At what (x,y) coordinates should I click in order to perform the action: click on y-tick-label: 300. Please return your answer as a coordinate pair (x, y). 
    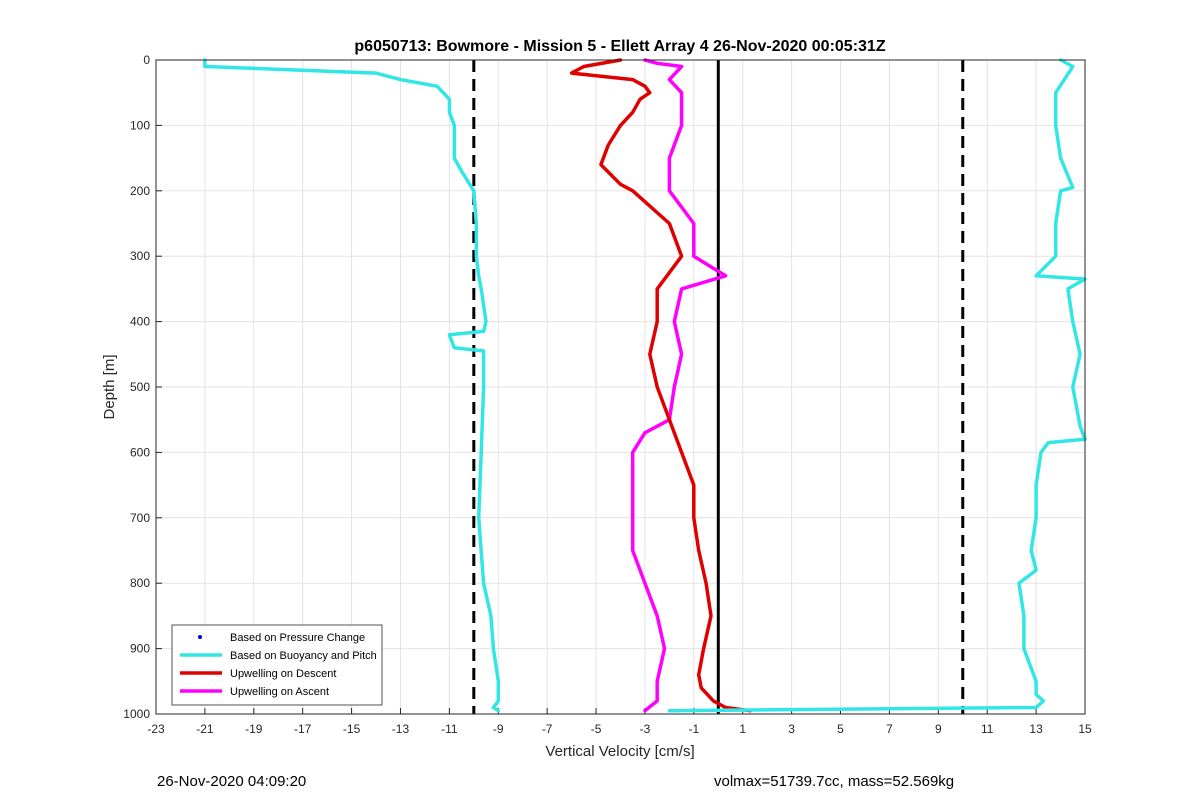
    Looking at the image, I should click on (140, 256).